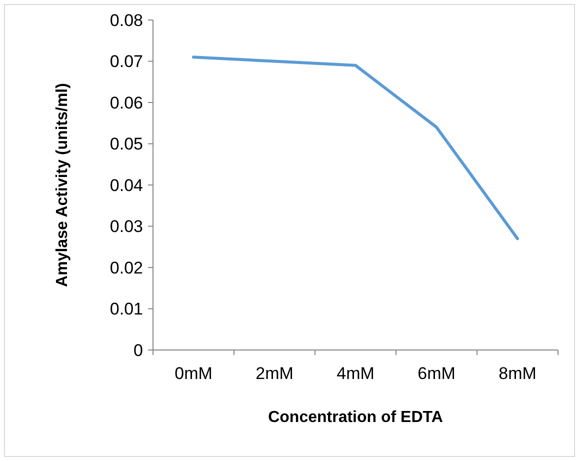 The height and width of the screenshot is (461, 579). Describe the element at coordinates (126, 268) in the screenshot. I see `y-tick-label: 0.02` at that location.